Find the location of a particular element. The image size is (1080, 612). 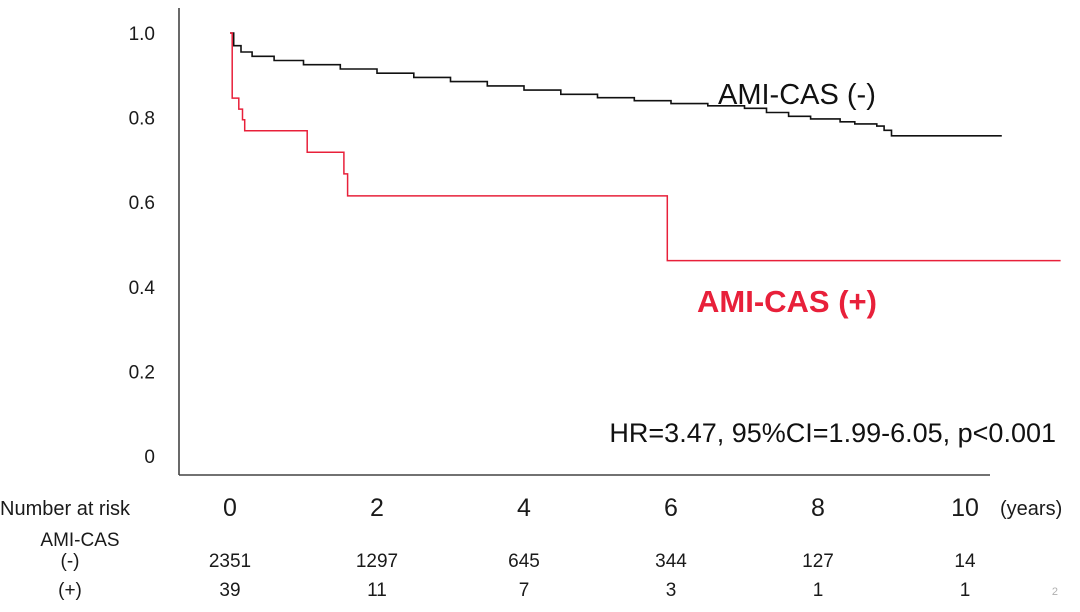

risk-cell: 7 is located at coordinates (524, 590).